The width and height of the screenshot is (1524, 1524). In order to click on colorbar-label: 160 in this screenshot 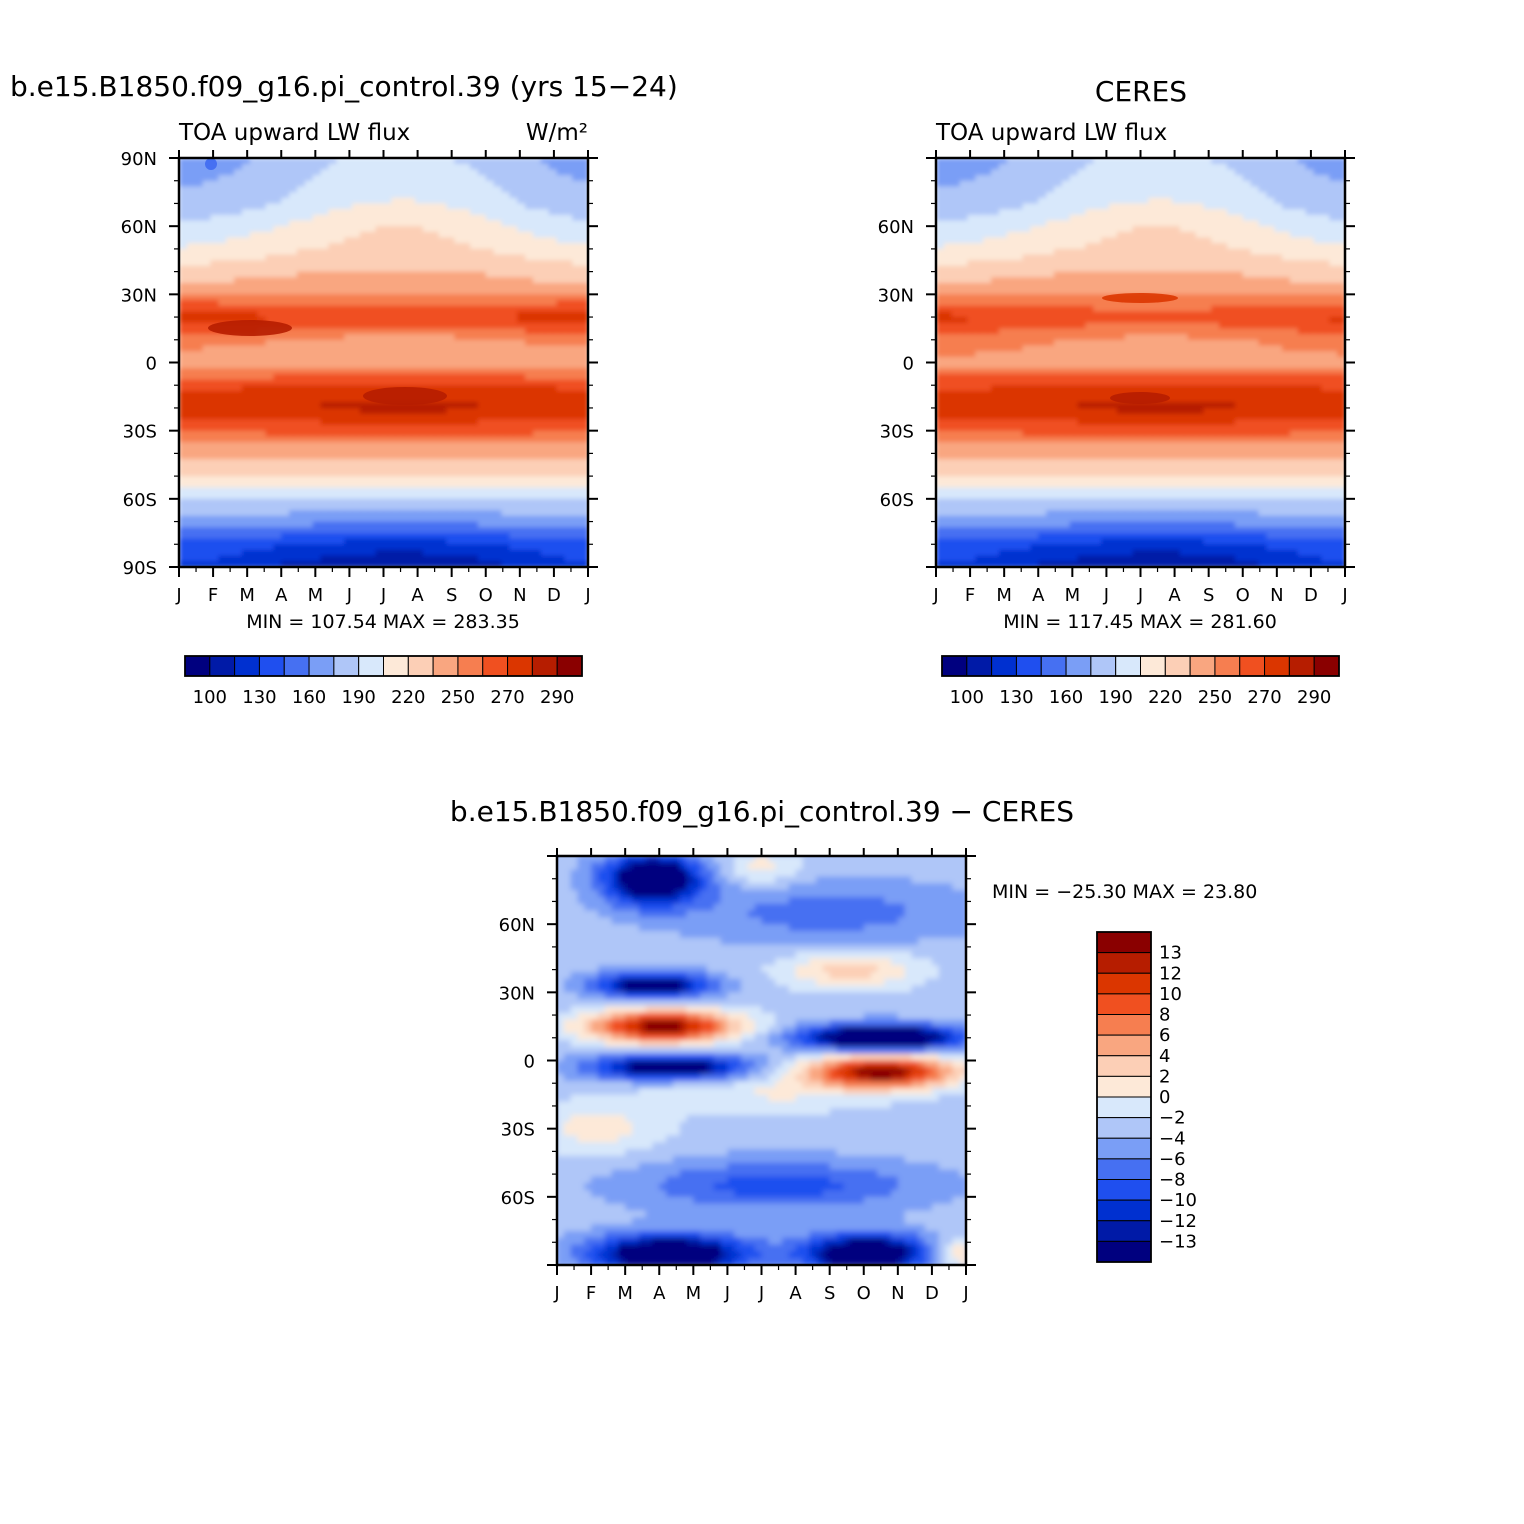, I will do `click(309, 697)`.